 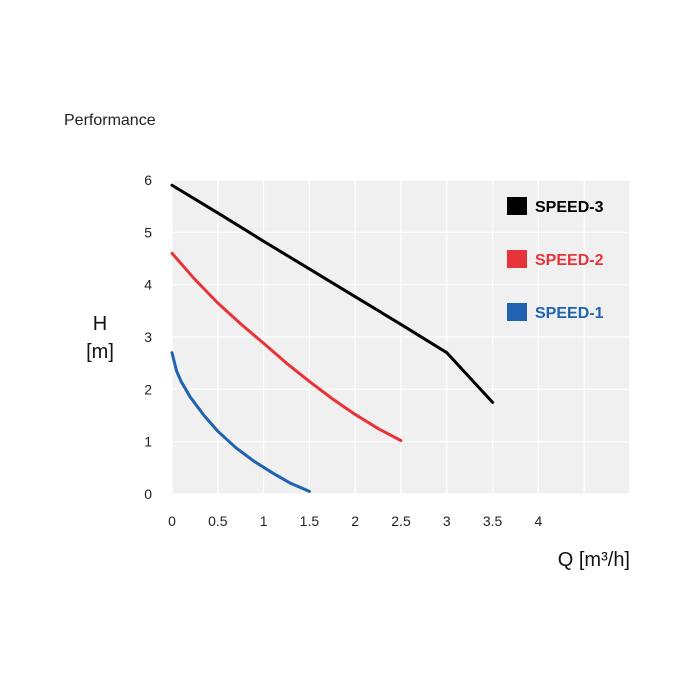 What do you see at coordinates (569, 260) in the screenshot?
I see `legend-label-speed-2: SPEED-2` at bounding box center [569, 260].